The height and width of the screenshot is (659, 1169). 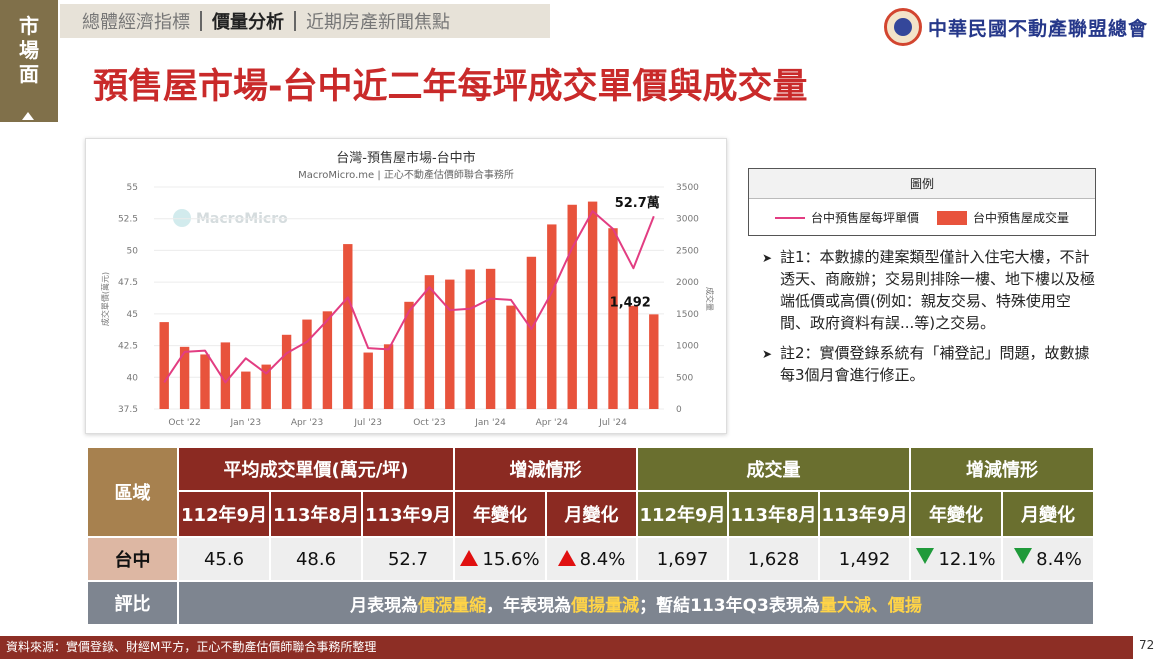 I want to click on price-mom-value: 8.4%, so click(x=602, y=559).